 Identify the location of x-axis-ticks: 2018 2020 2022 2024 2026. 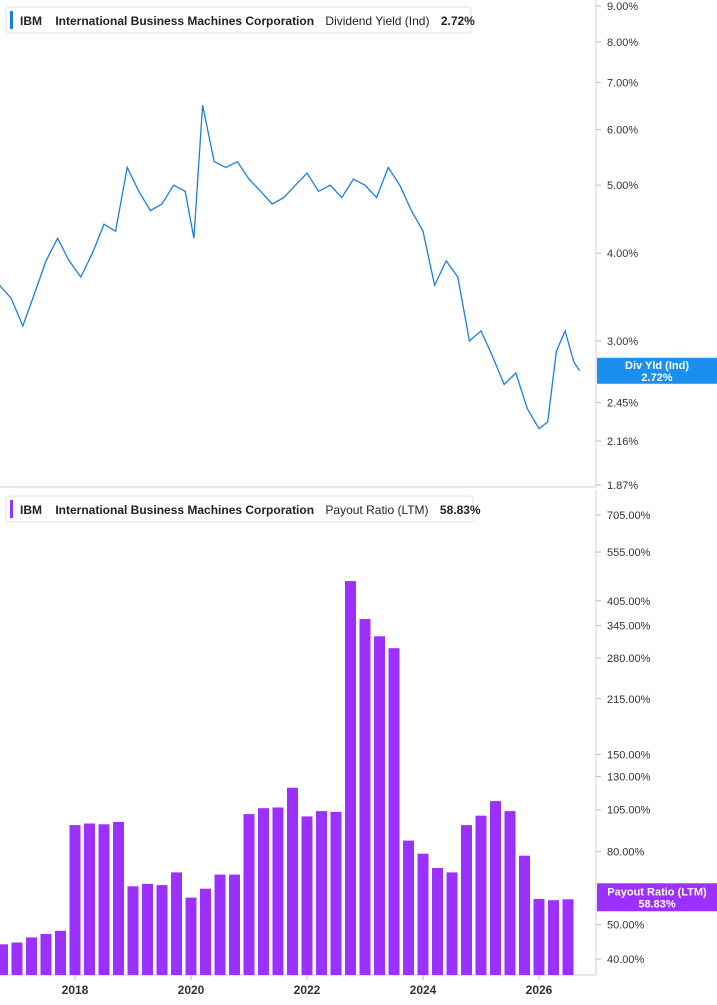
(307, 986).